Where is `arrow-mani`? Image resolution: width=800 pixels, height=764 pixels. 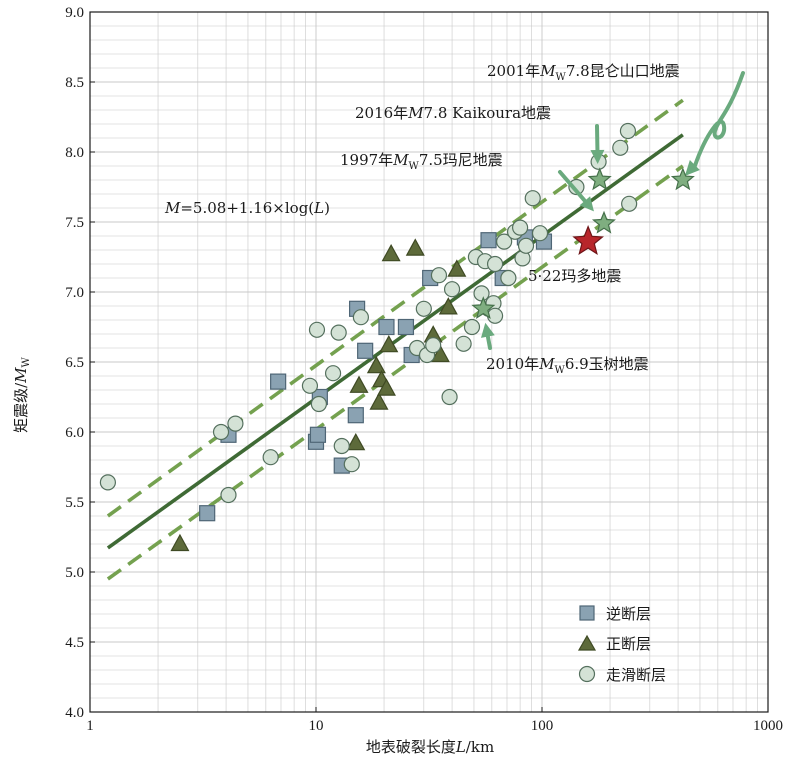 arrow-mani is located at coordinates (572, 186).